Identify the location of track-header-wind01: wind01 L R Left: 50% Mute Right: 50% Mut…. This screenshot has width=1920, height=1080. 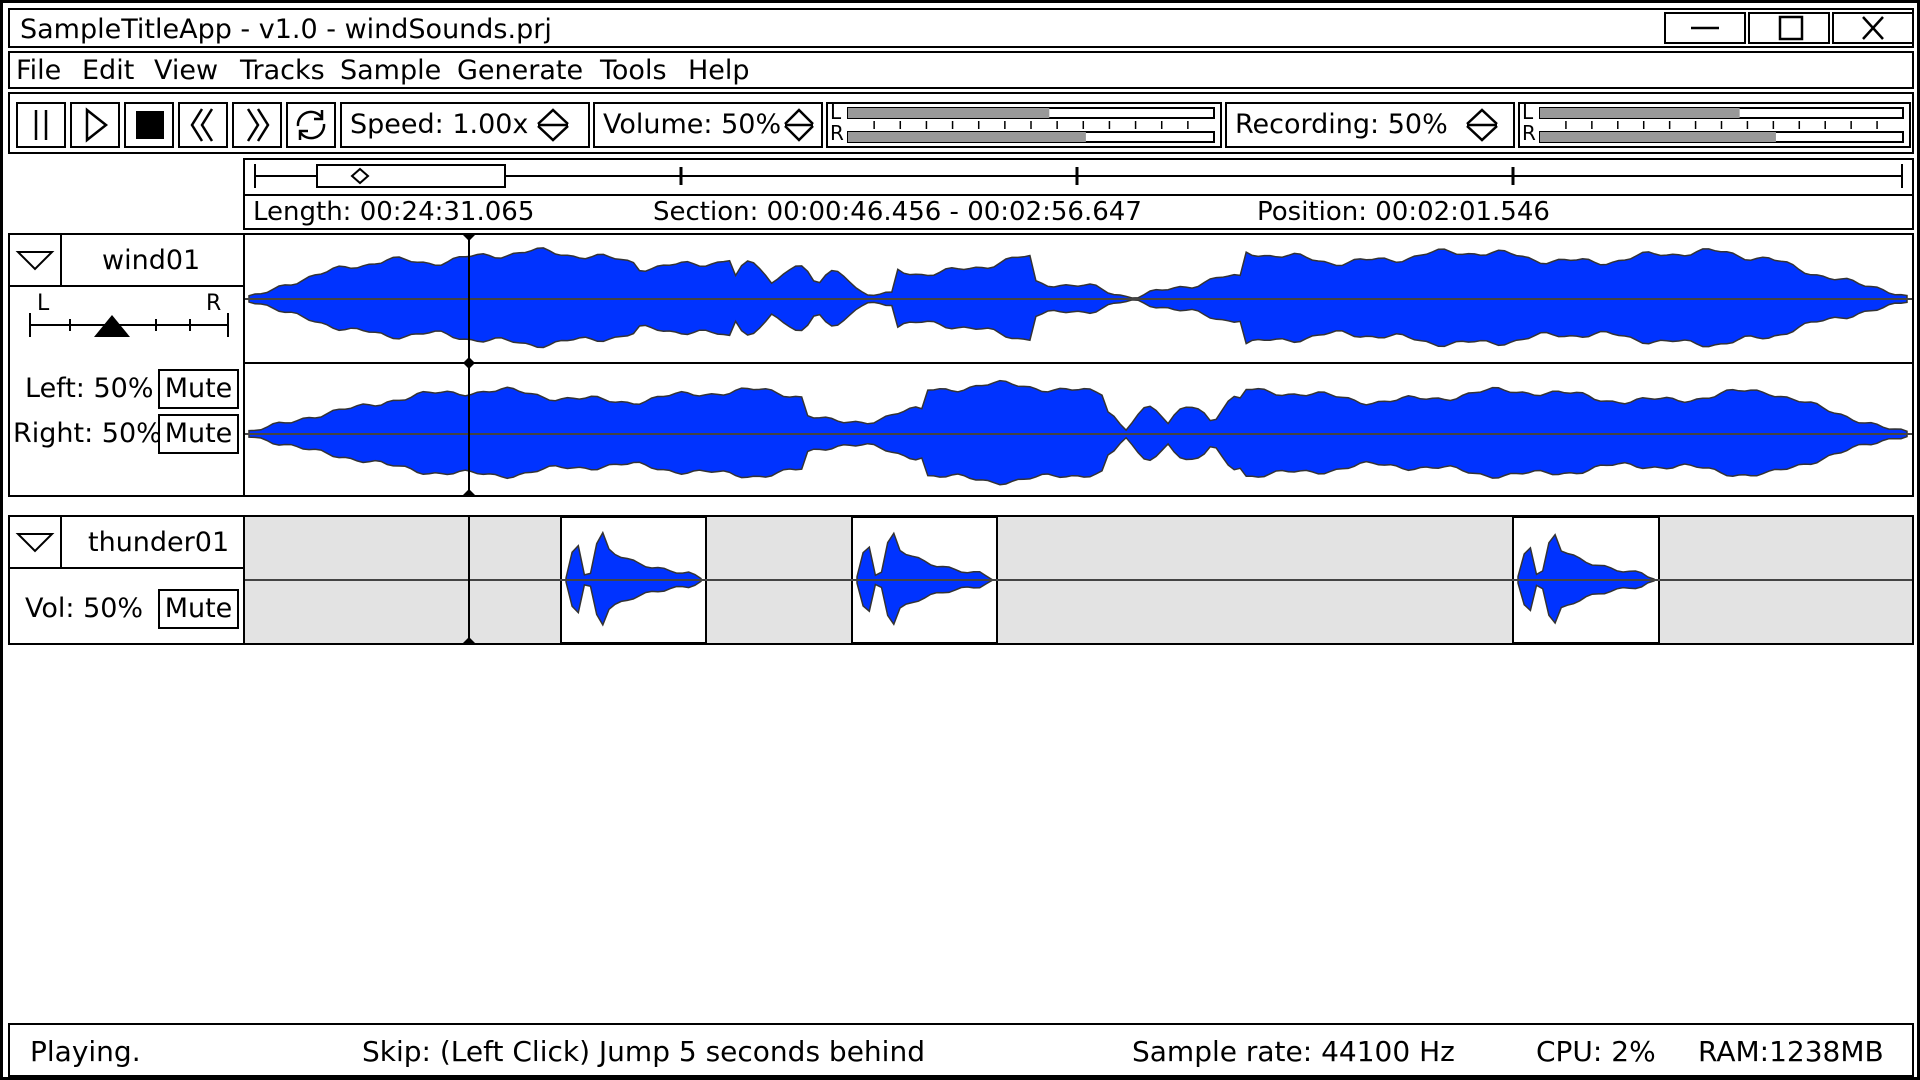
(126, 365).